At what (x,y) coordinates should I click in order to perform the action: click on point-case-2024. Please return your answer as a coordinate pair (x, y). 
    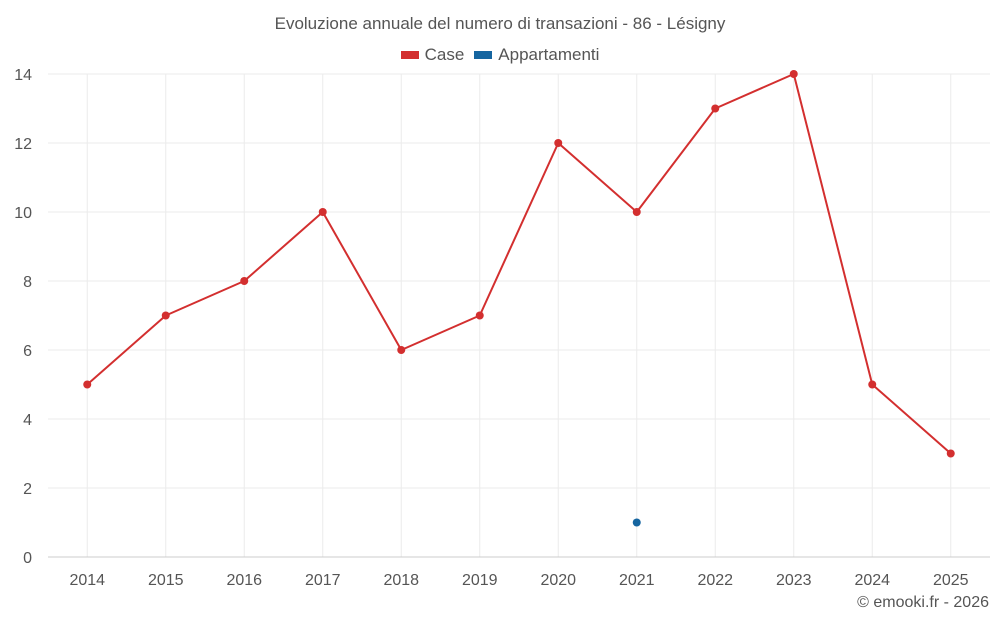
    Looking at the image, I should click on (872, 384).